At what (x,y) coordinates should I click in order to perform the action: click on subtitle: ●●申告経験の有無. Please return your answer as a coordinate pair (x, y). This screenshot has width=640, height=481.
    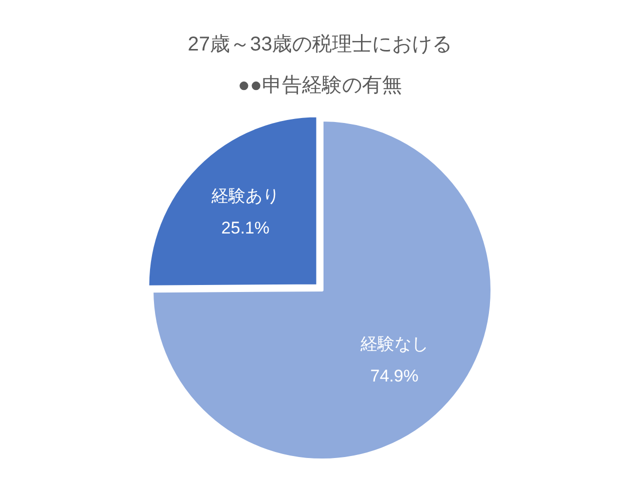
    Looking at the image, I should click on (320, 85).